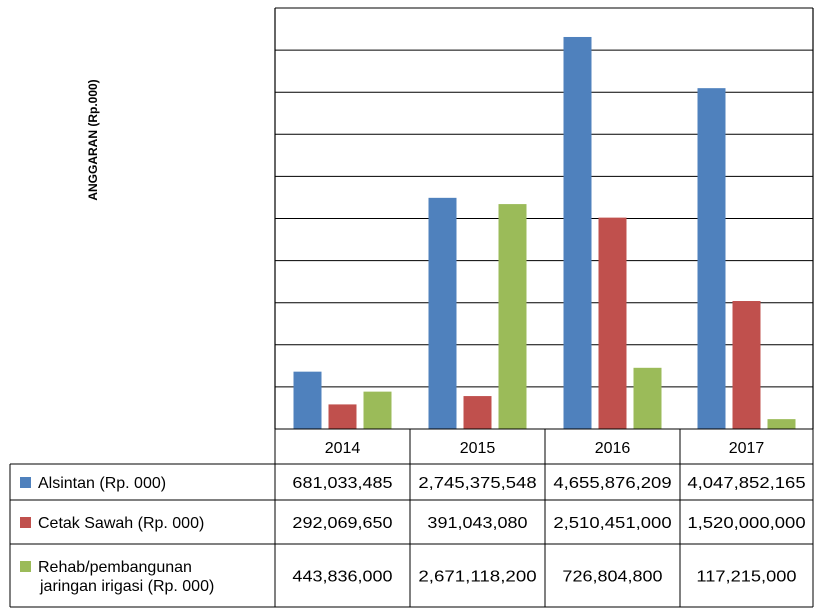  I want to click on category-label: 2014, so click(343, 448).